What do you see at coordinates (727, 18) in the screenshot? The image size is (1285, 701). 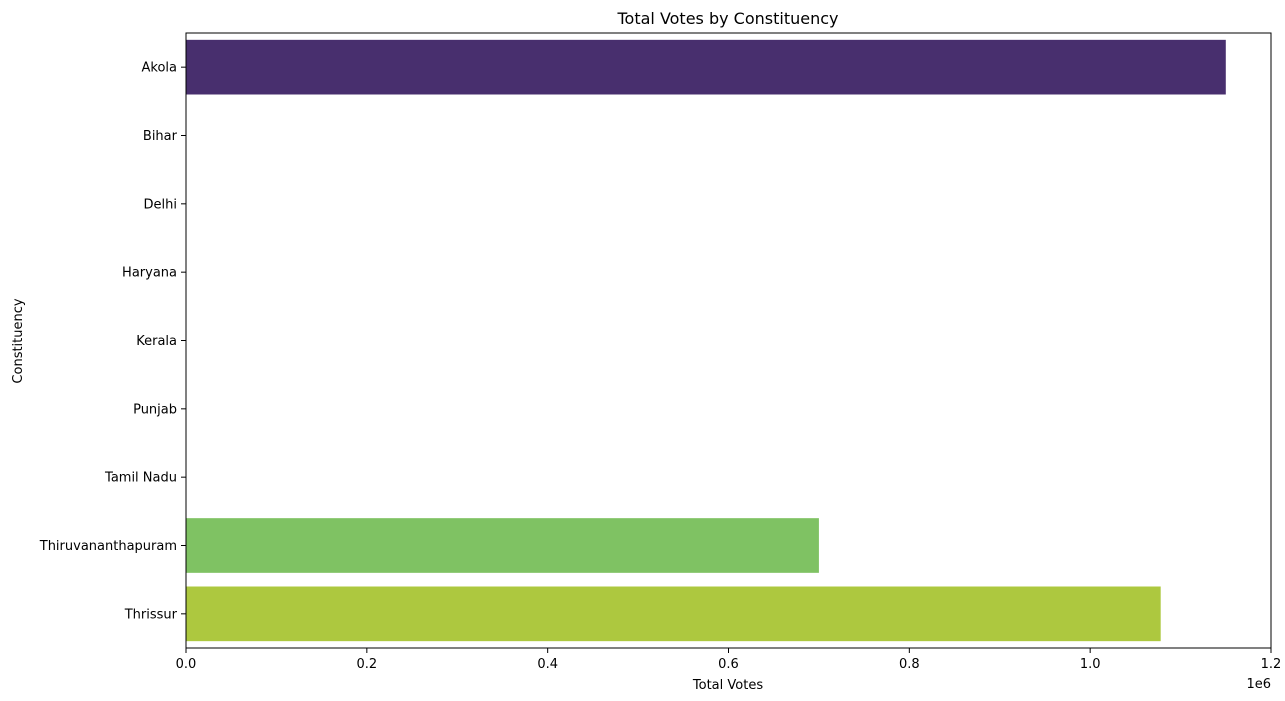 I see `chart-title: Total Votes by Constituency` at bounding box center [727, 18].